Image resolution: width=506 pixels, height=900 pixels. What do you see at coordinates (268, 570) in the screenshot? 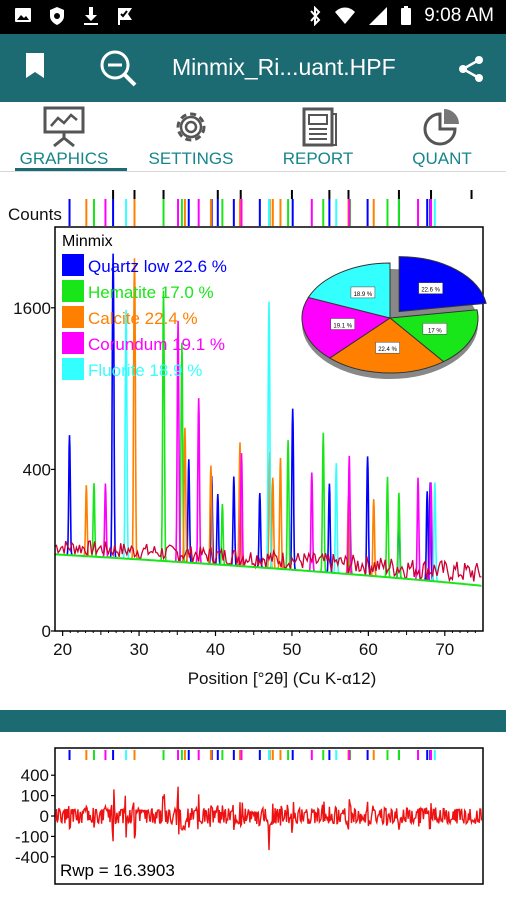
I see `background-line` at bounding box center [268, 570].